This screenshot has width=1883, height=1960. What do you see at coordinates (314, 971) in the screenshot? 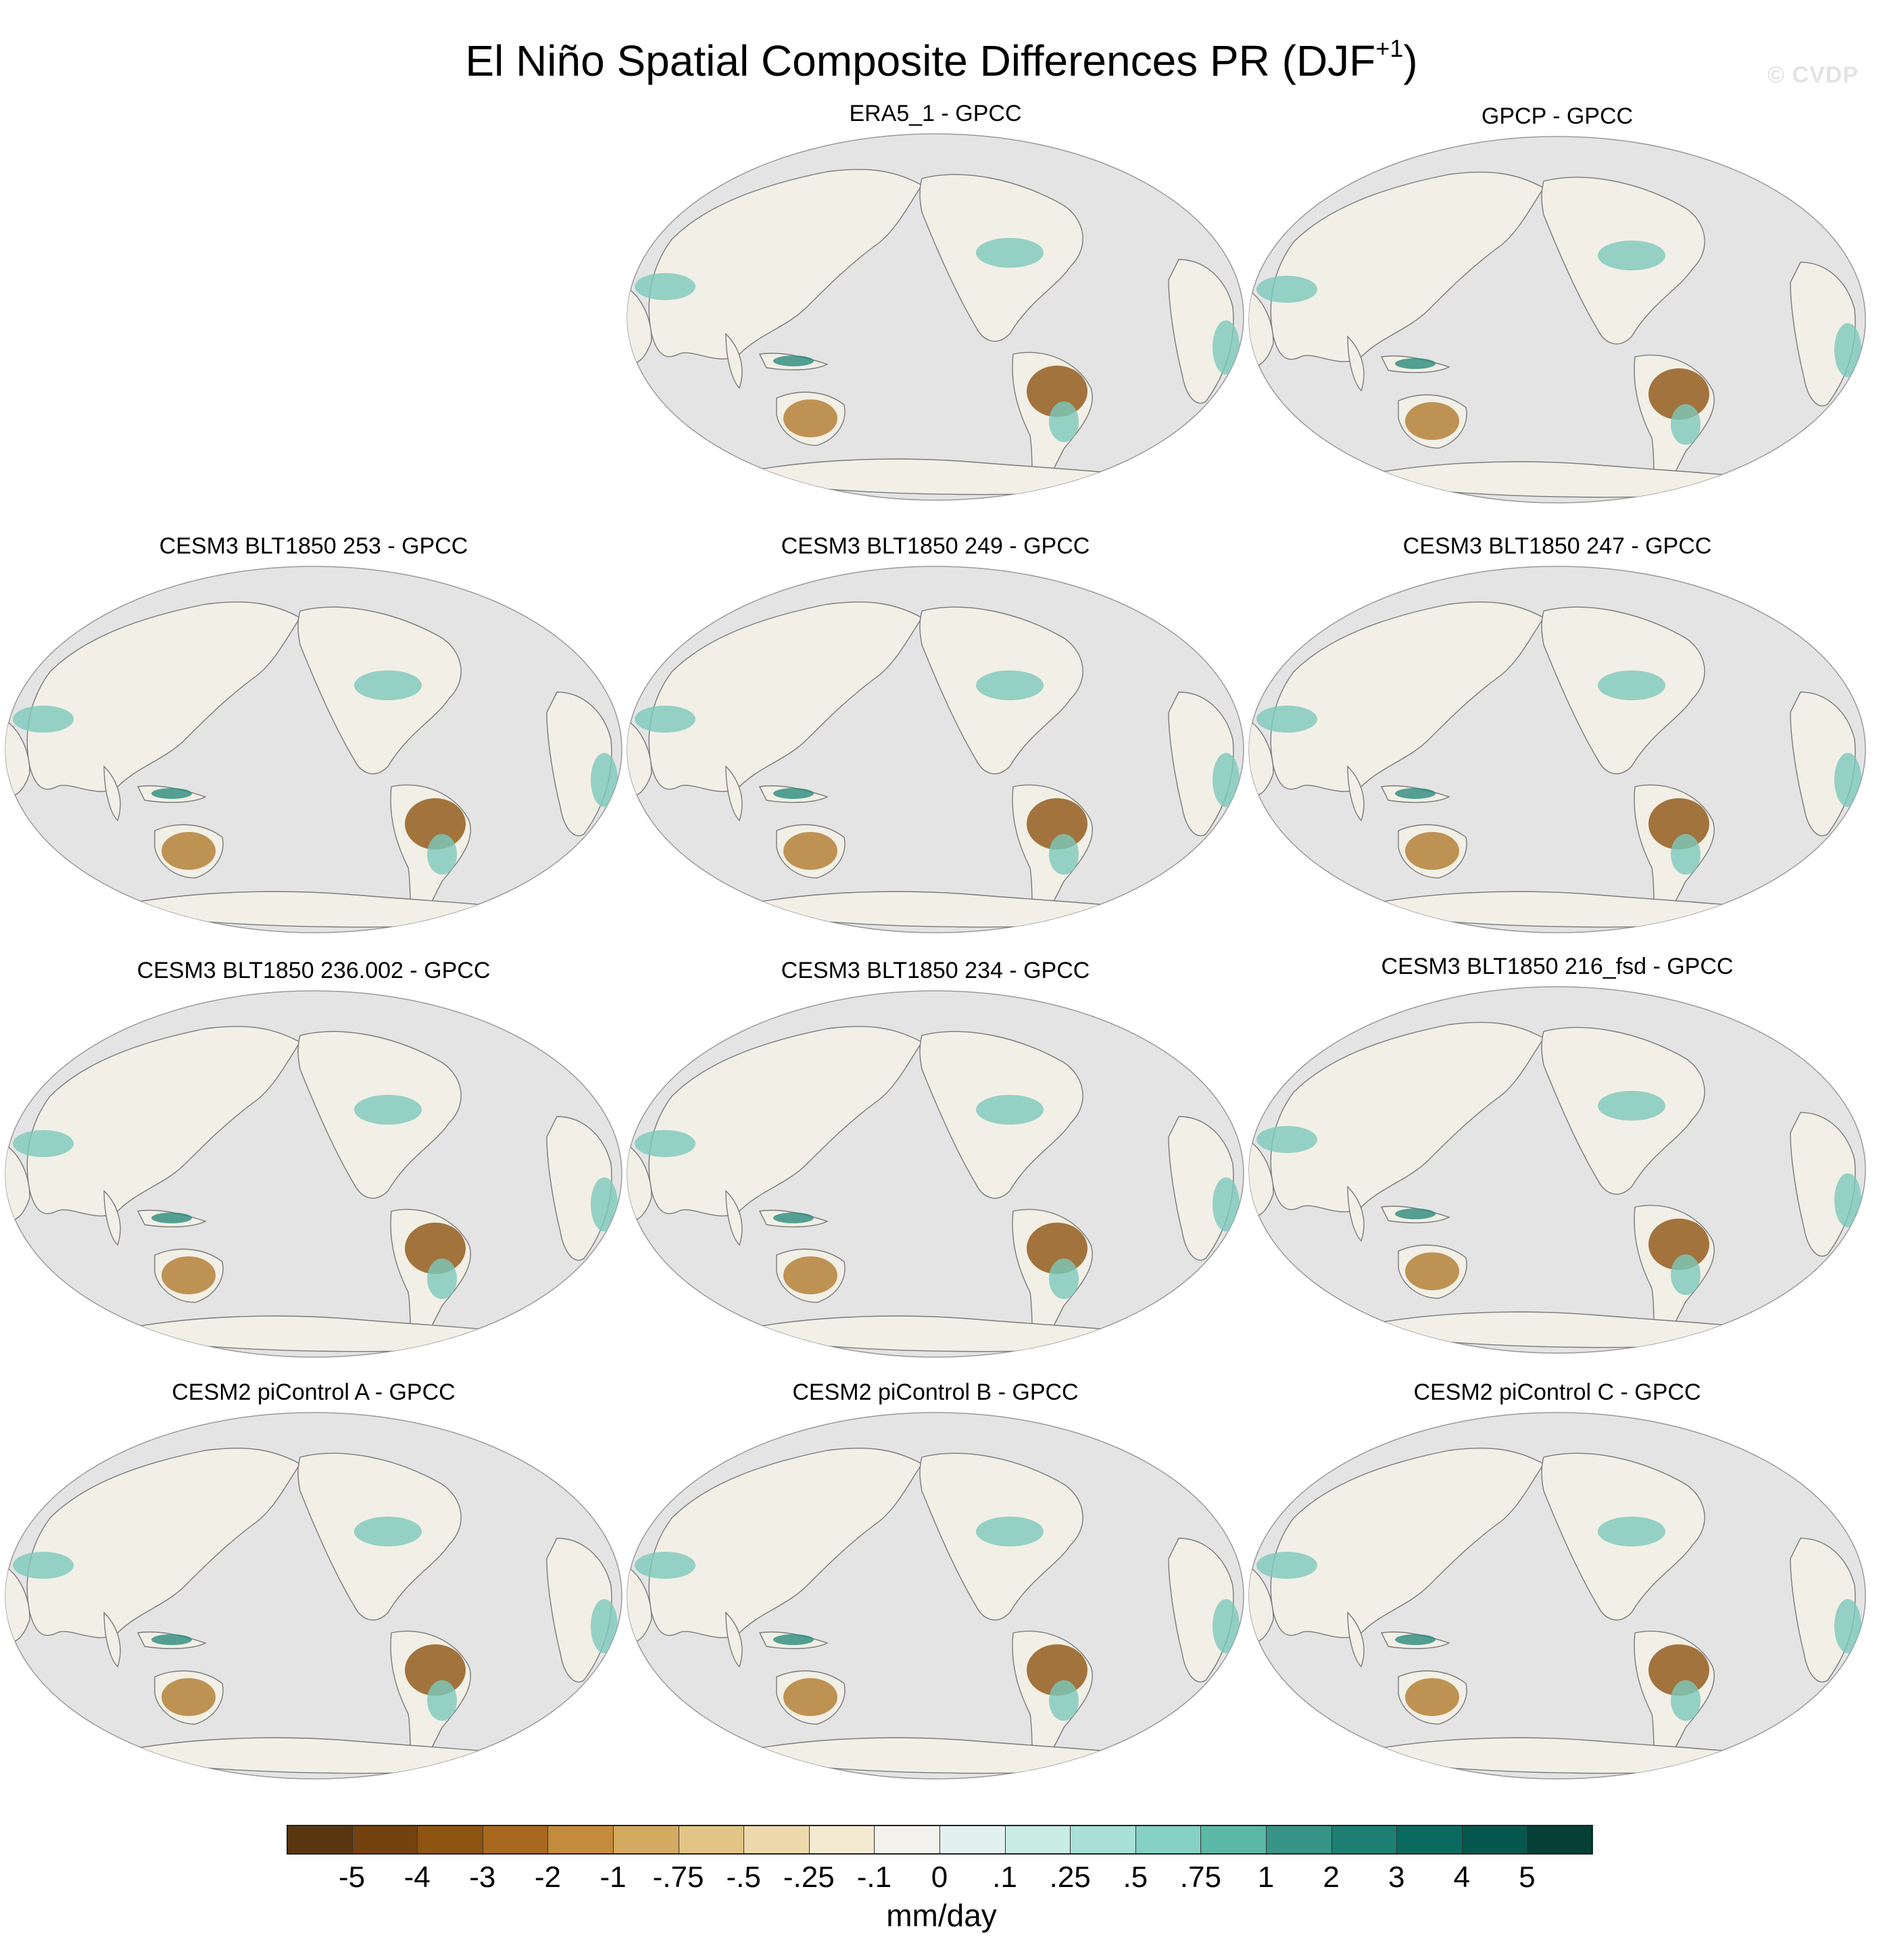
I see `panel-title: CESM3 BLT1850 236.002 - GPCC` at bounding box center [314, 971].